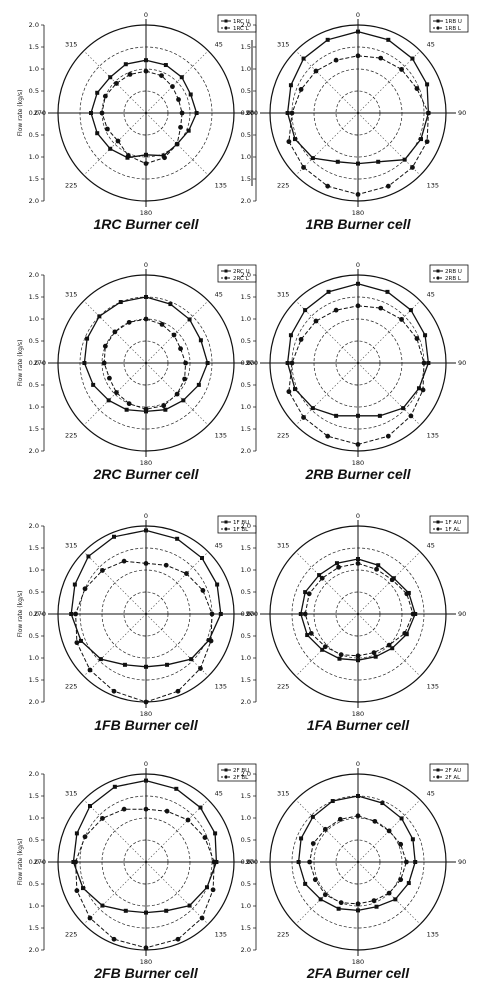 This screenshot has height=994, width=490. Describe the element at coordinates (283, 436) in the screenshot. I see `angle-label: 225` at that location.